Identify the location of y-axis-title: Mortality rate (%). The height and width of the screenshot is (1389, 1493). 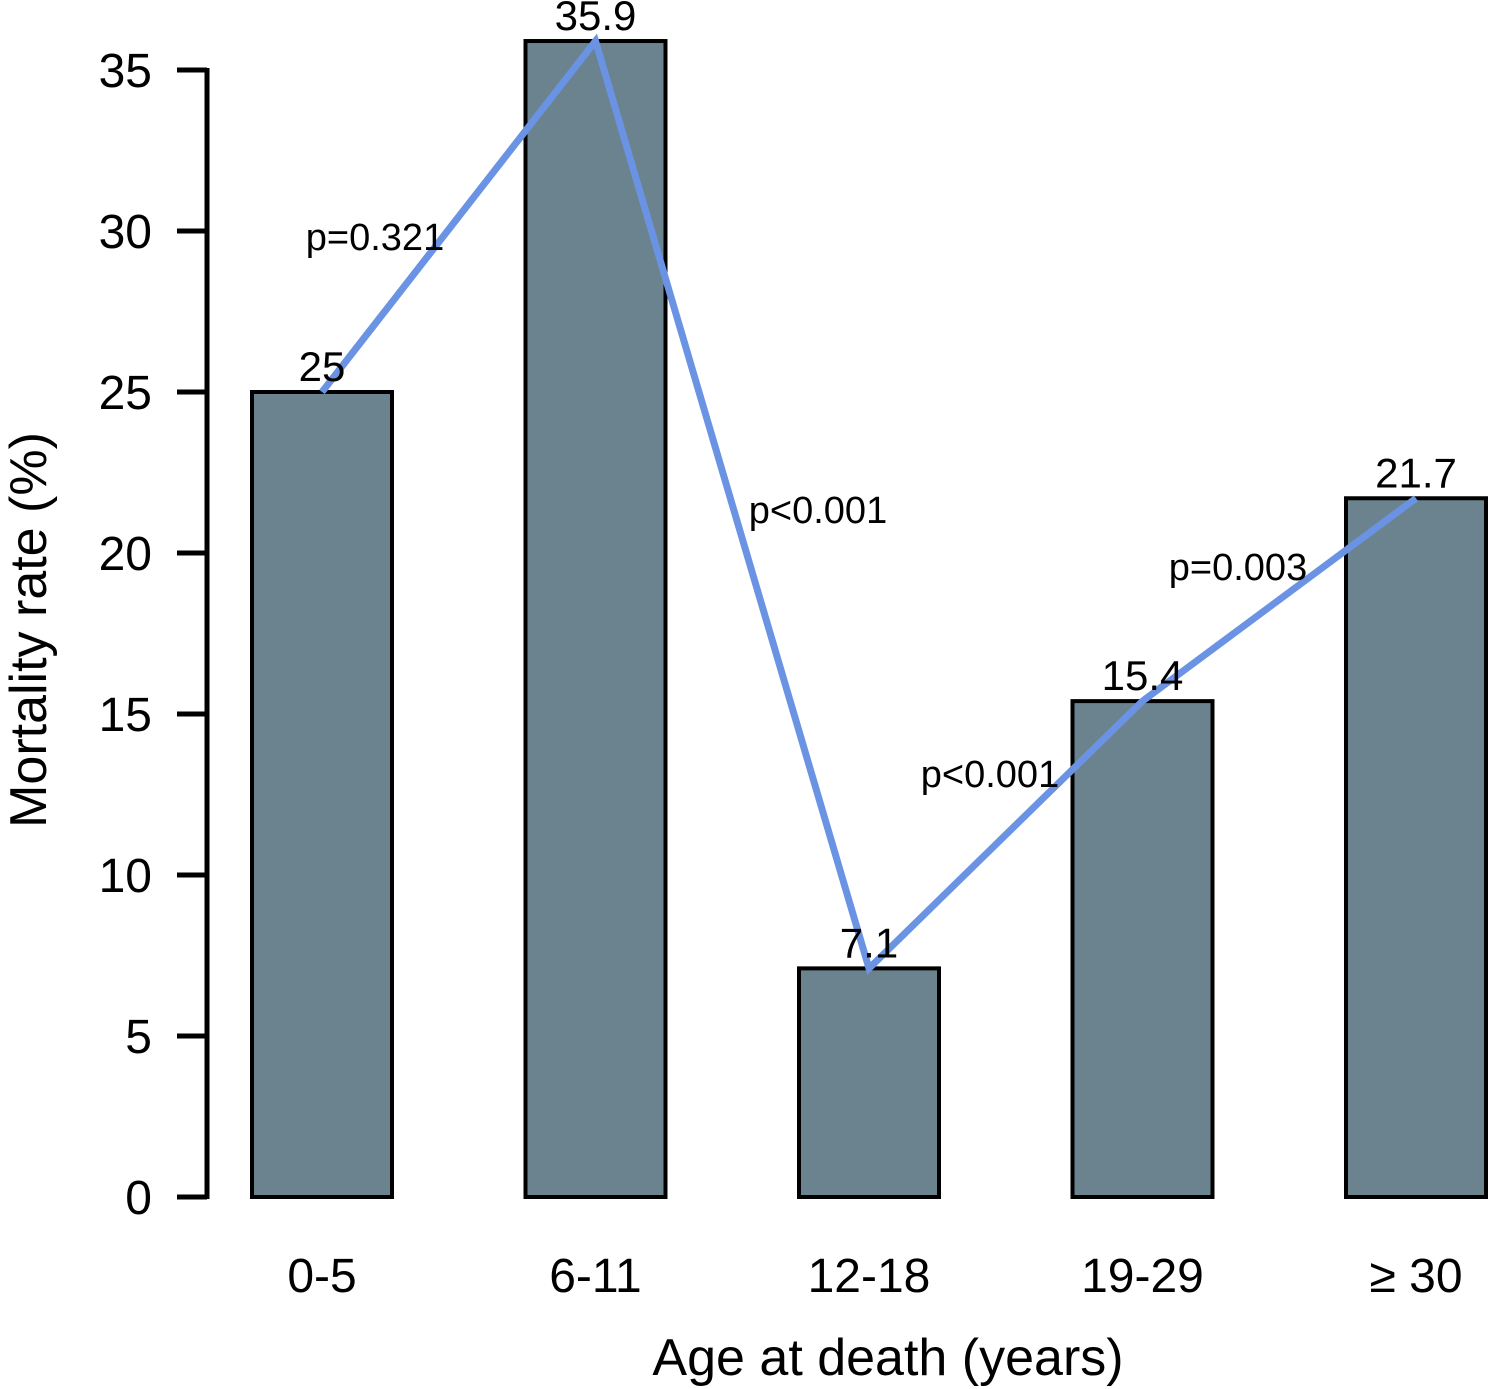
(29, 630).